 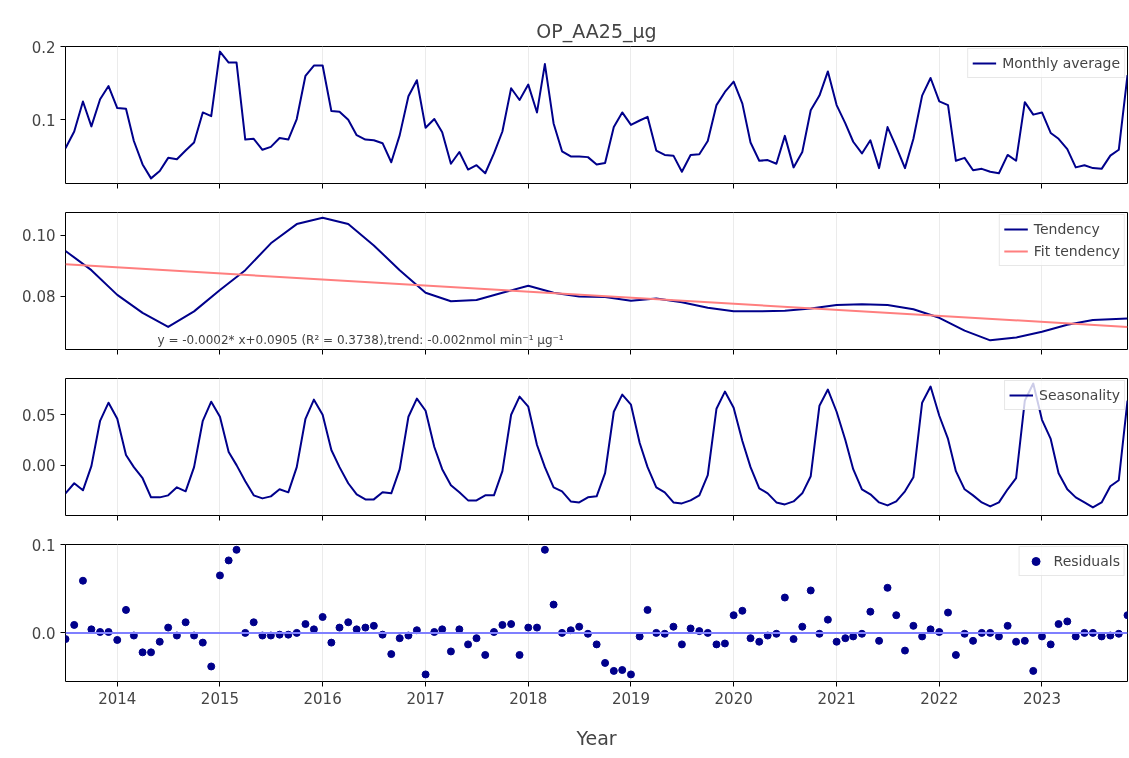 I want to click on x-tick-label: 2017, so click(x=425, y=698).